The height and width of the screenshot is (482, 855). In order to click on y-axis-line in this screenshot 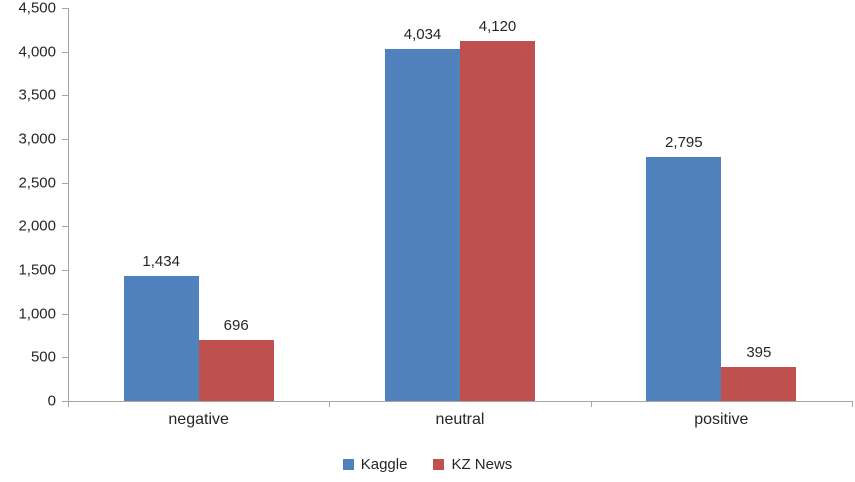, I will do `click(68, 205)`.